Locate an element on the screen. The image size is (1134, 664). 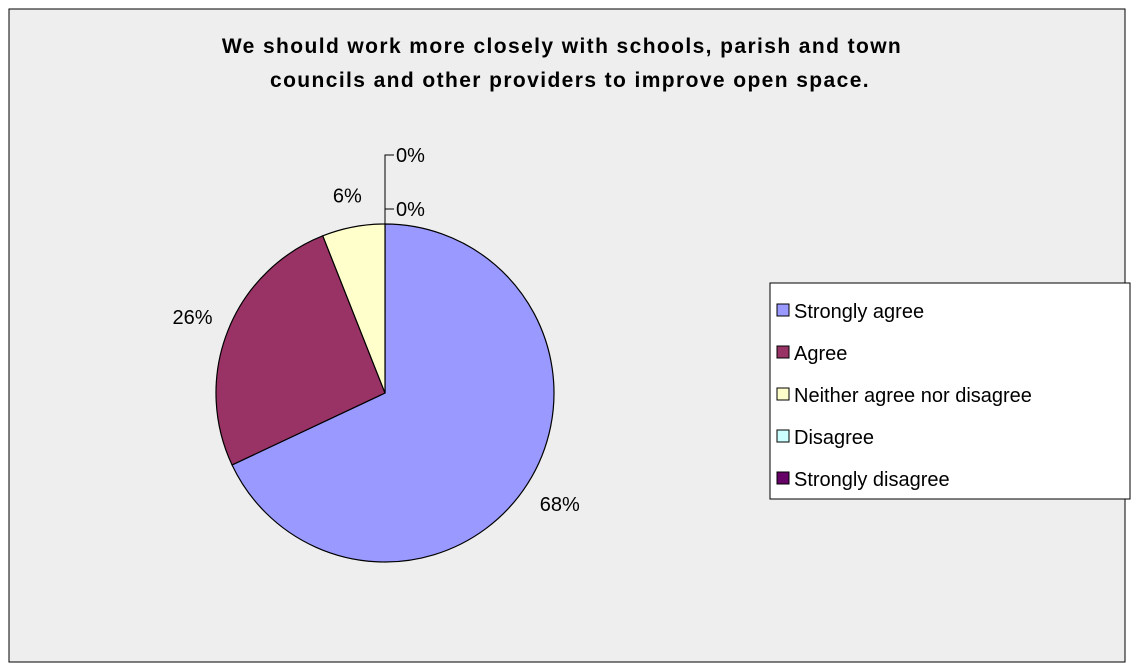
legend-box is located at coordinates (950, 391).